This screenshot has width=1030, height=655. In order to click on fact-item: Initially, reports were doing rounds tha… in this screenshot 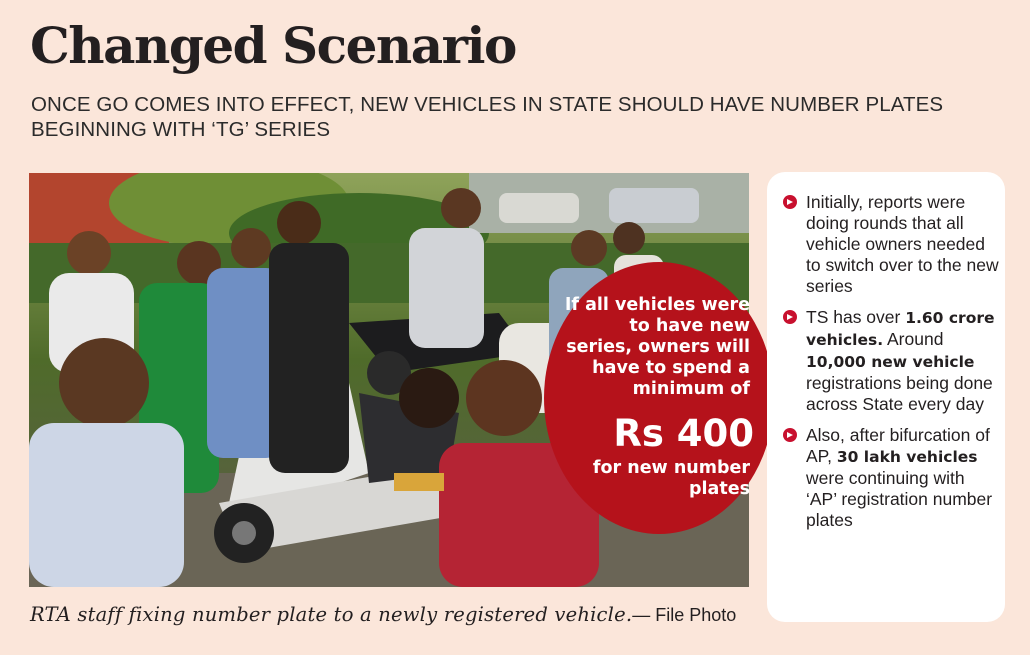, I will do `click(891, 244)`.